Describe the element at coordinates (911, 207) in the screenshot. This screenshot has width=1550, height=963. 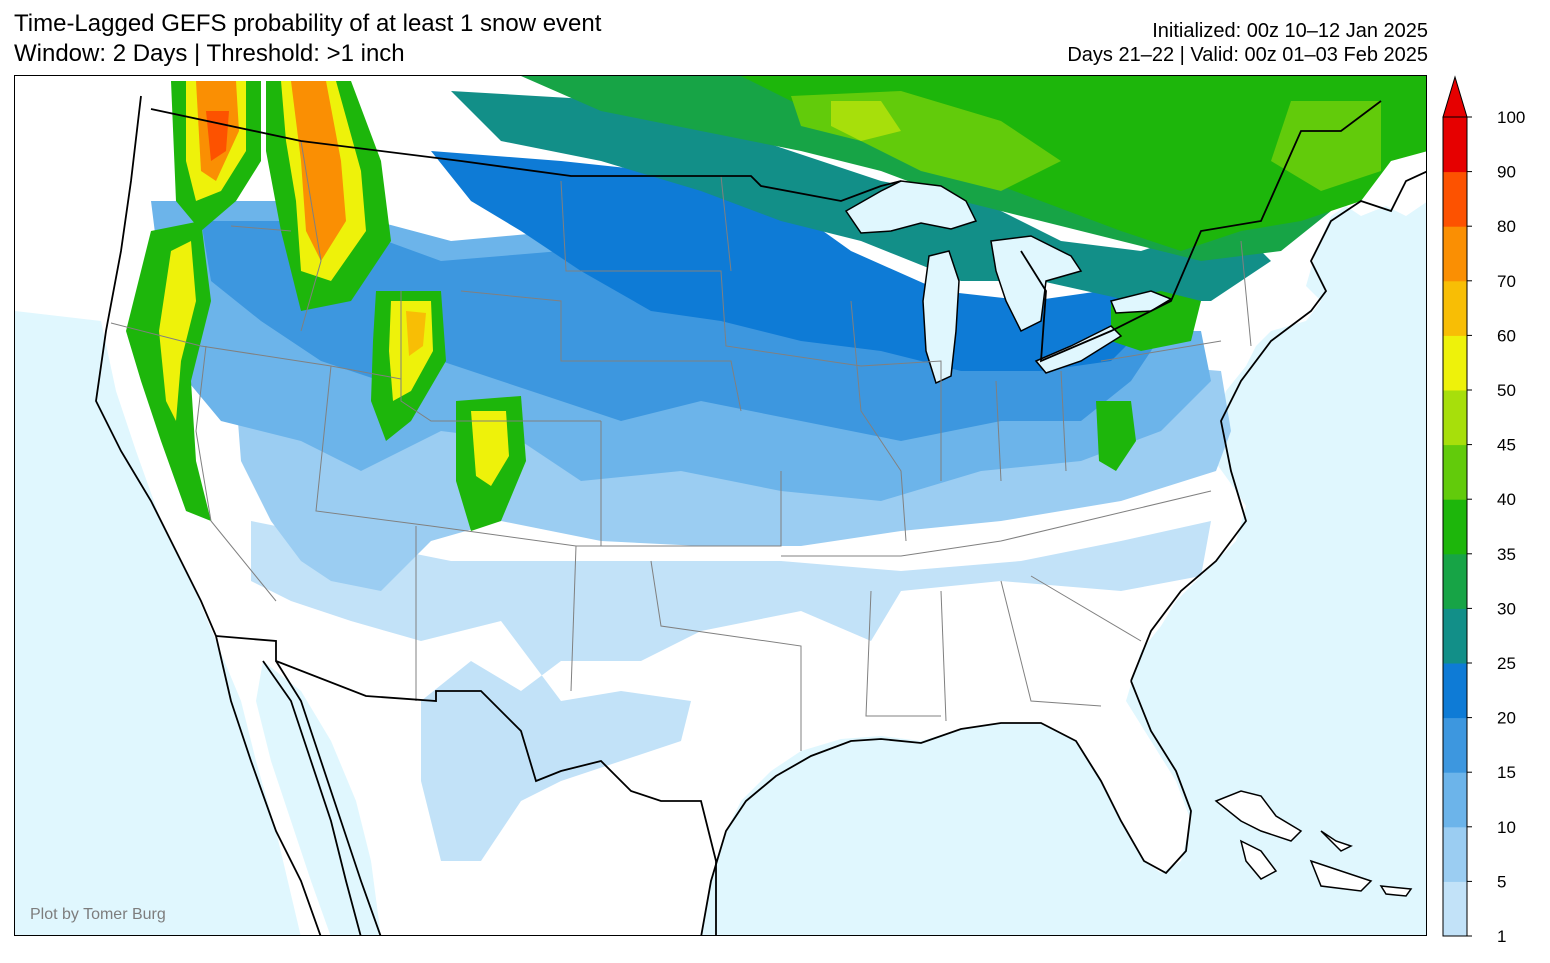
I see `lake-superior` at that location.